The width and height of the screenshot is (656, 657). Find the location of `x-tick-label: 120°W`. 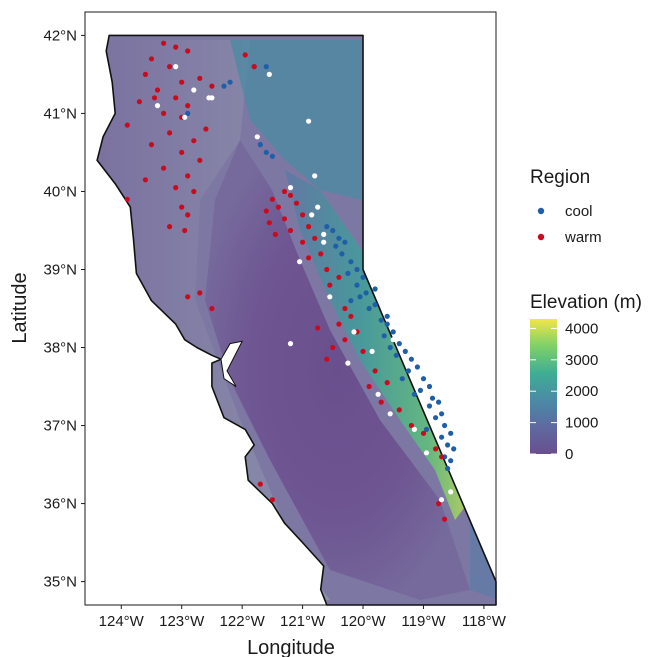

x-tick-label: 120°W is located at coordinates (363, 621).